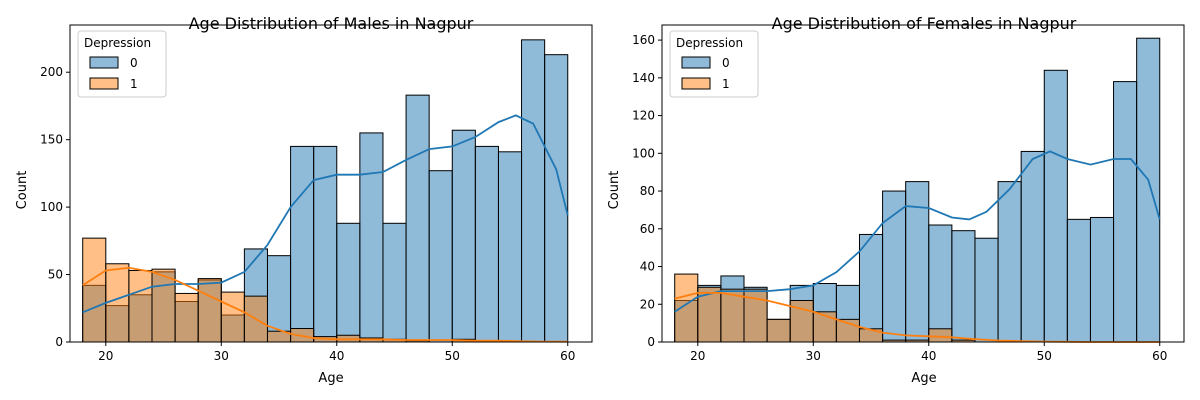 The height and width of the screenshot is (400, 1200). Describe the element at coordinates (51, 140) in the screenshot. I see `y-tick-label: 150` at that location.